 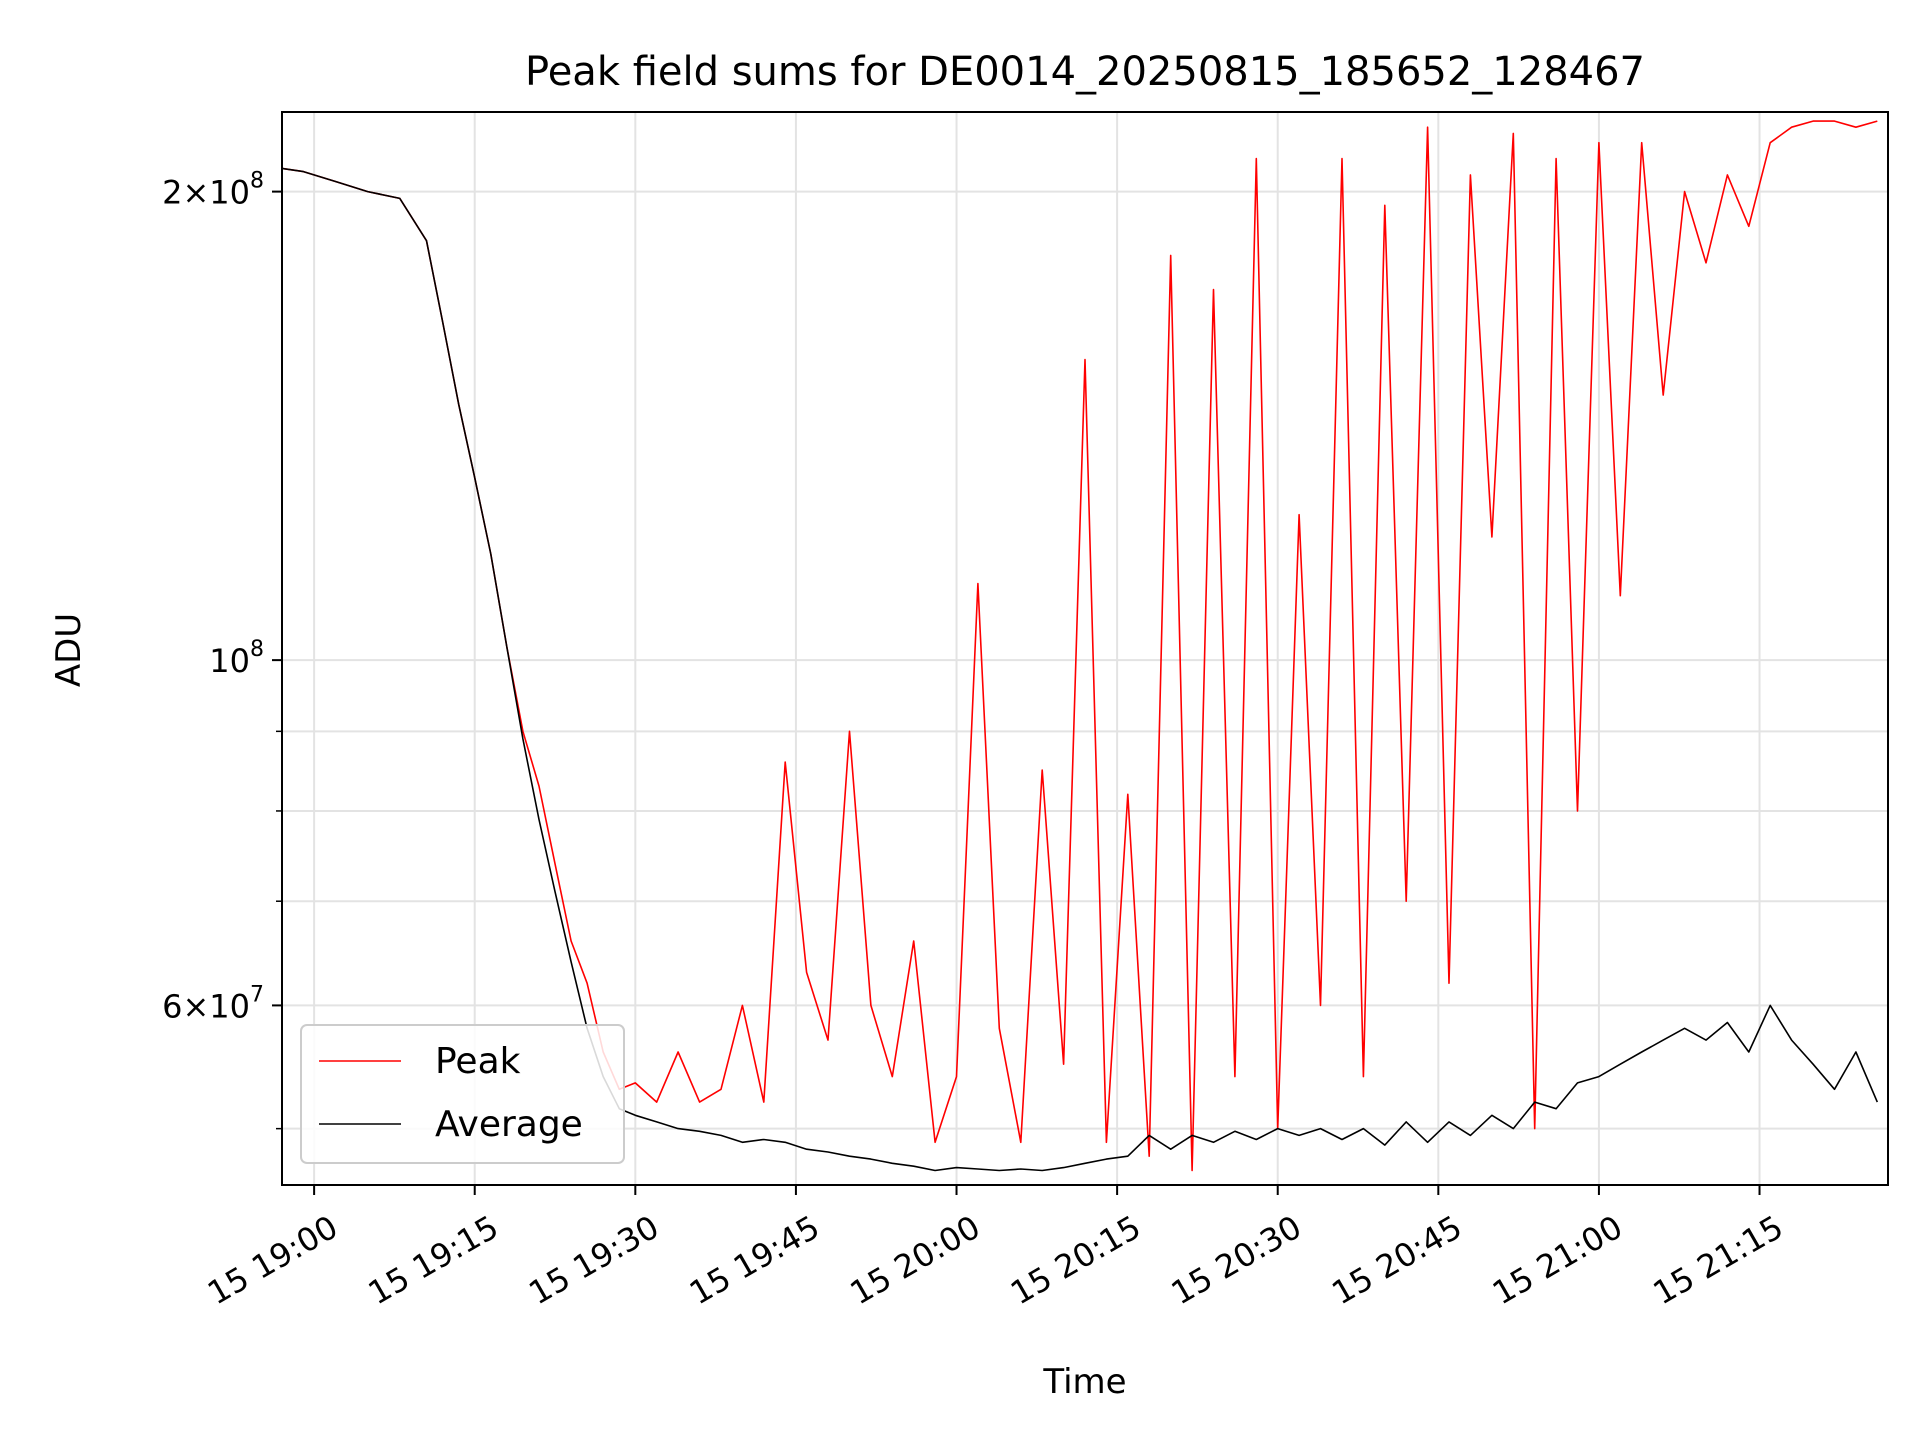 What do you see at coordinates (69, 650) in the screenshot?
I see `y-axis-label: ADU` at bounding box center [69, 650].